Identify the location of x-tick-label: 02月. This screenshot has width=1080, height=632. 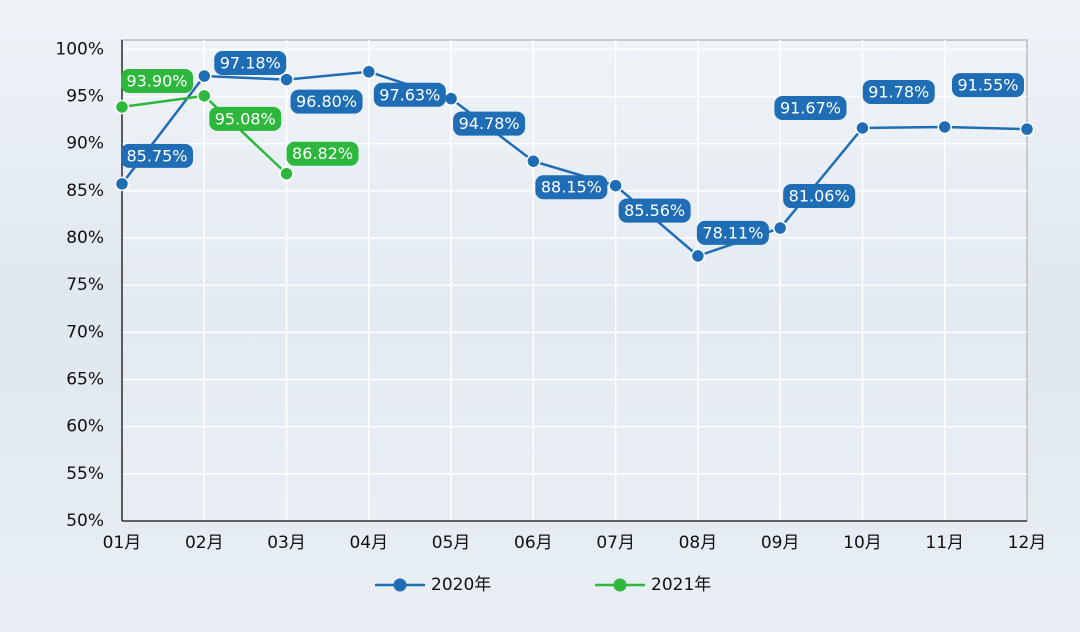
(204, 543).